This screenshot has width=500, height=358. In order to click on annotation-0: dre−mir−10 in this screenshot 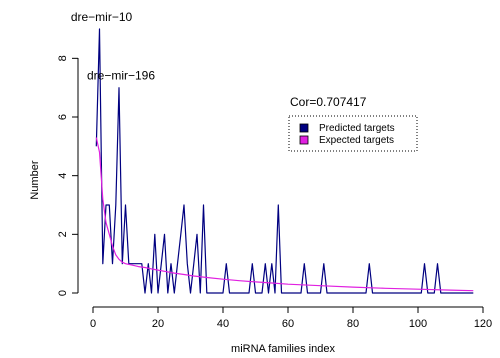, I will do `click(102, 17)`.